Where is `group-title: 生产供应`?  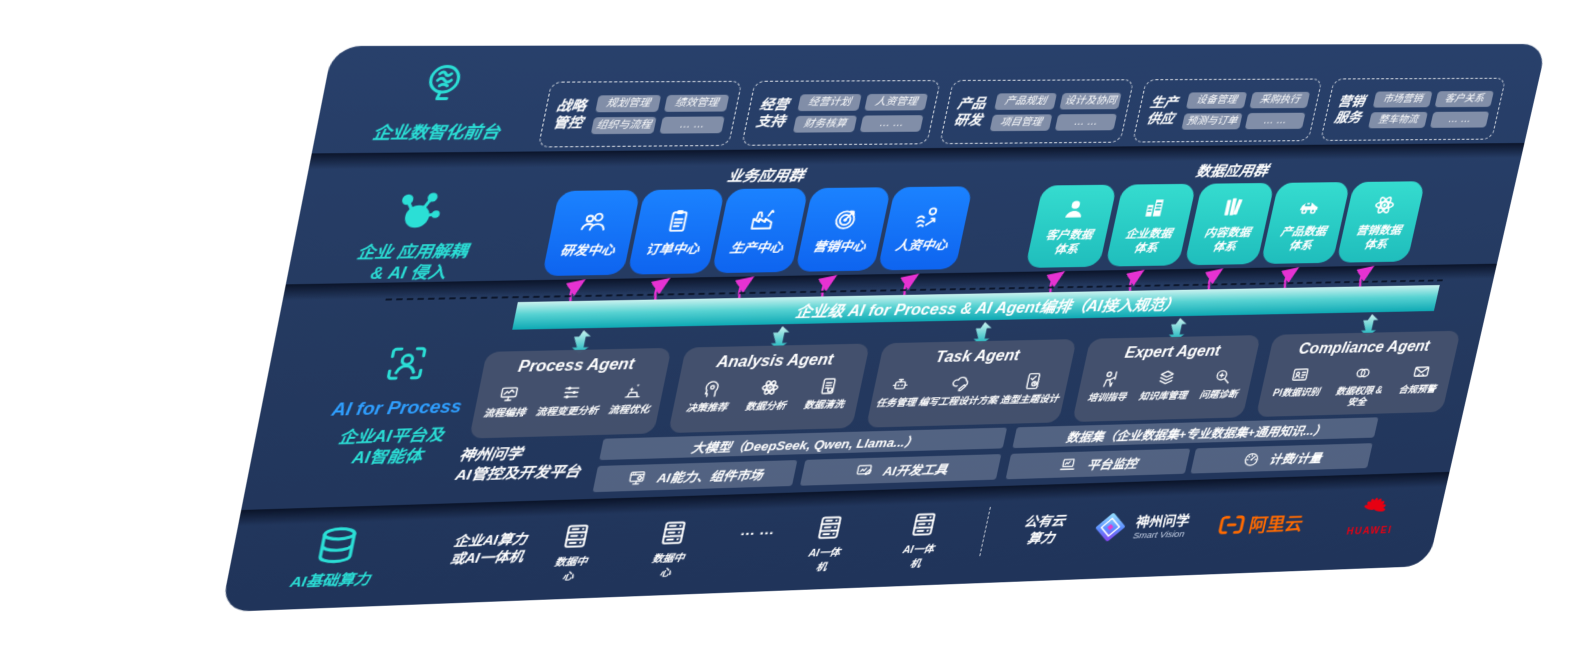
group-title: 生产供应 is located at coordinates (1162, 110).